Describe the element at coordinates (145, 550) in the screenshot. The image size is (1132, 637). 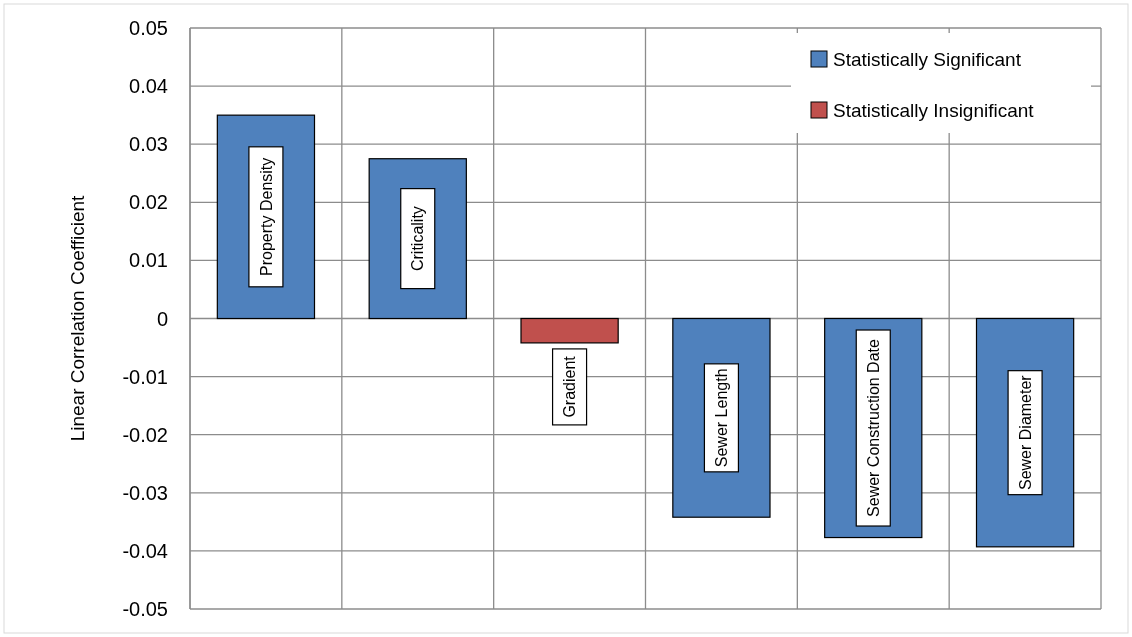
I see `y-tick-label: -0.04` at that location.